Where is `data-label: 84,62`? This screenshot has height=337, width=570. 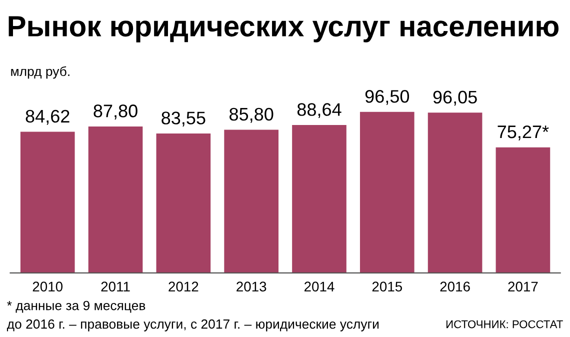
data-label: 84,62 is located at coordinates (48, 117).